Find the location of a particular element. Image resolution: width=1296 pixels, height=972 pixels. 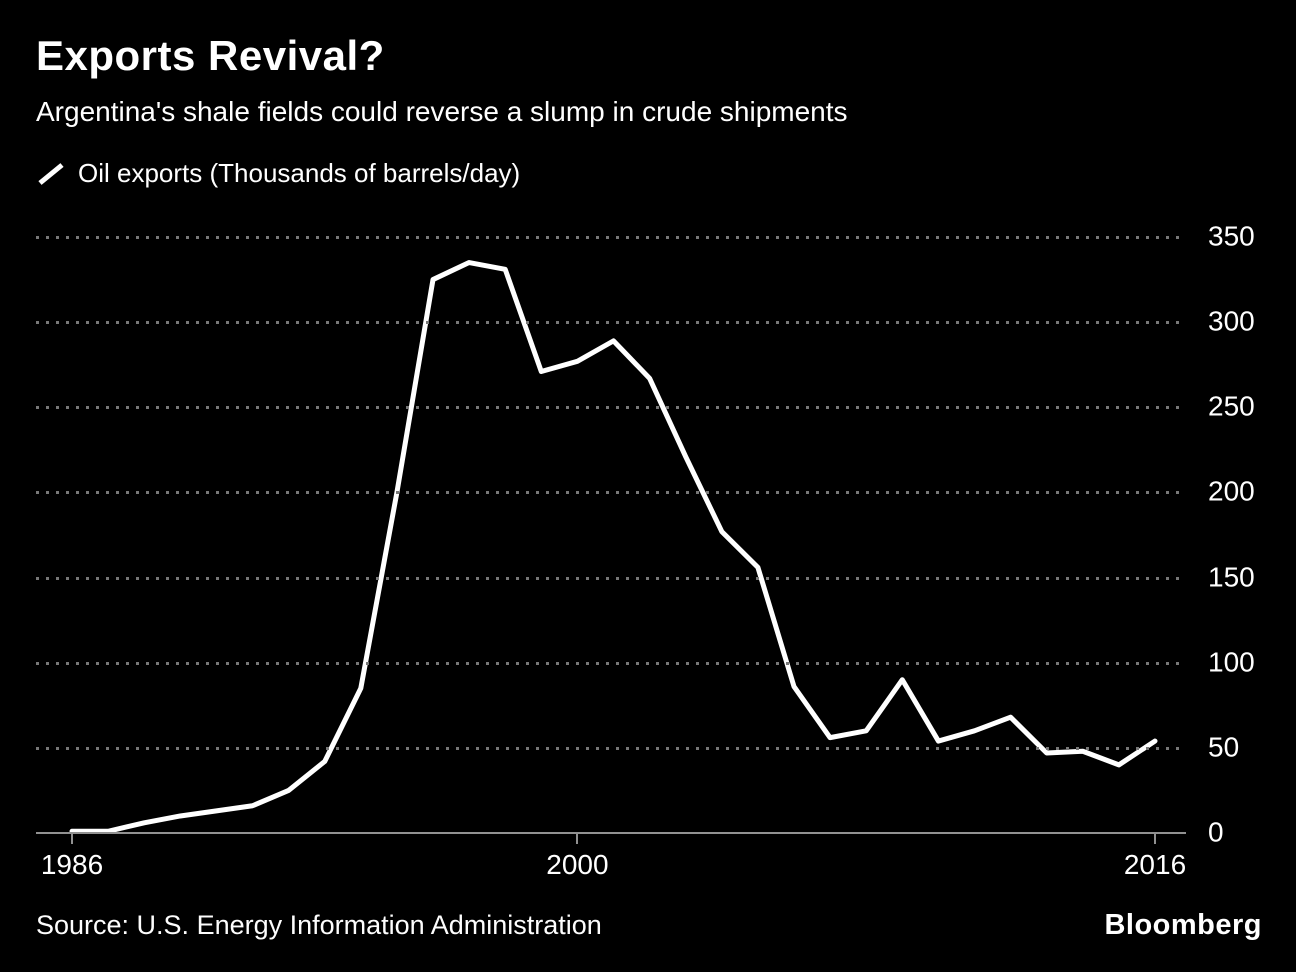

x-tick-label: 2000 is located at coordinates (577, 864).